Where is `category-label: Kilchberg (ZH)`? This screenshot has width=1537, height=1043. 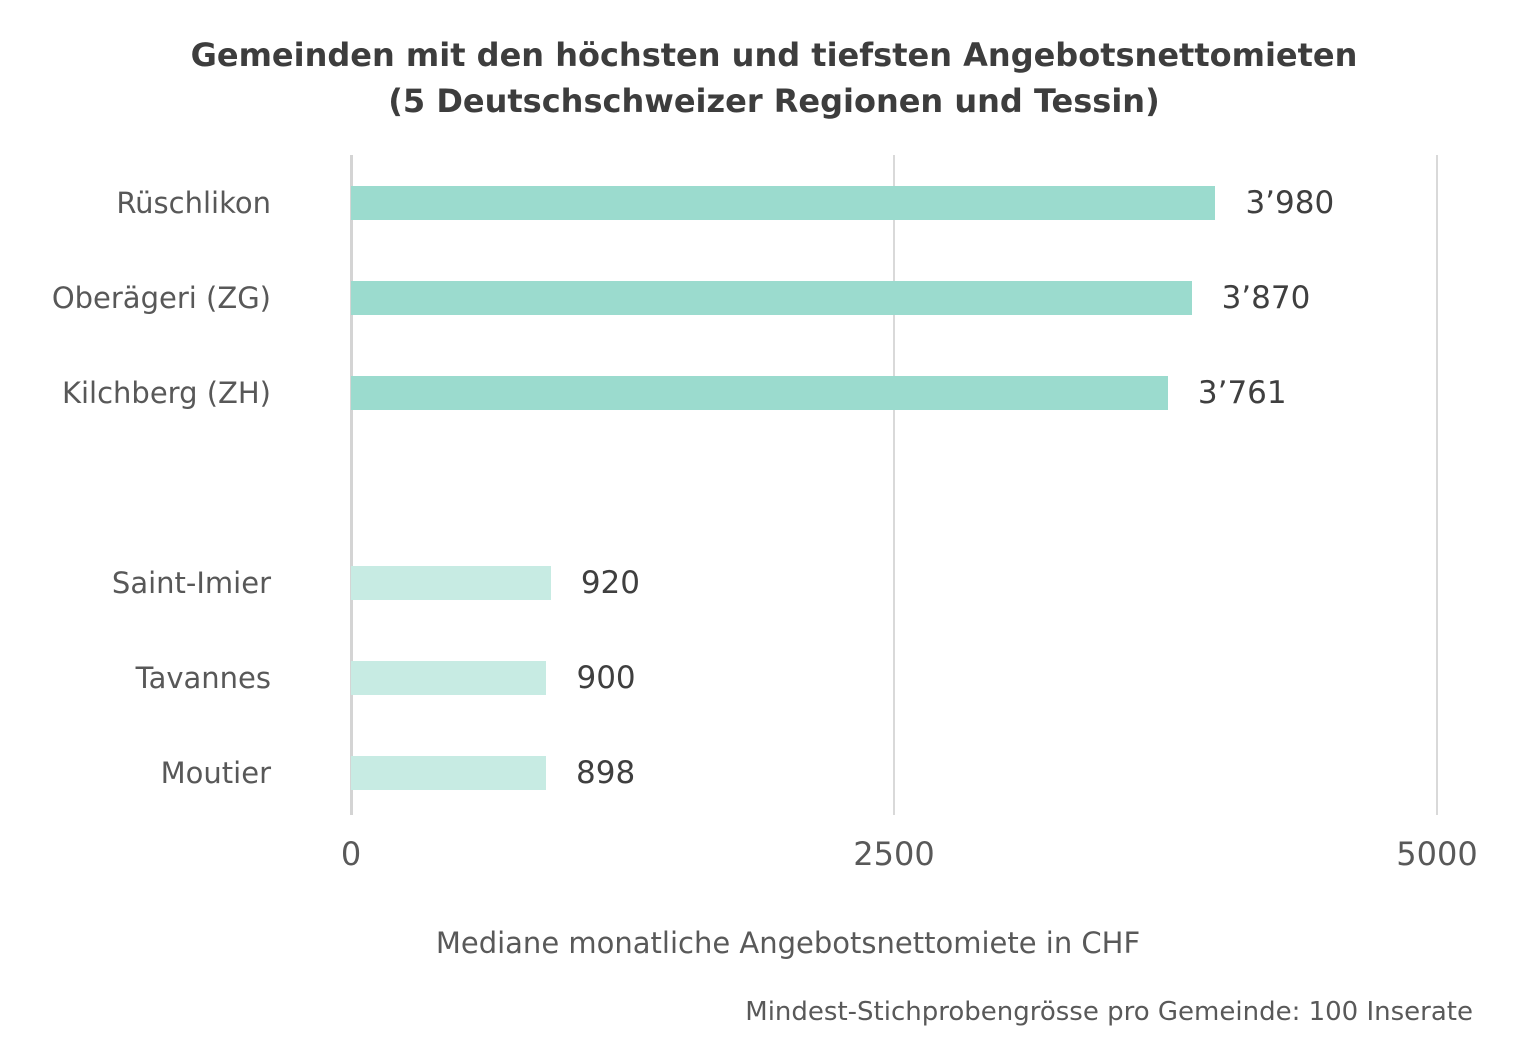 category-label: Kilchberg (ZH) is located at coordinates (166, 392).